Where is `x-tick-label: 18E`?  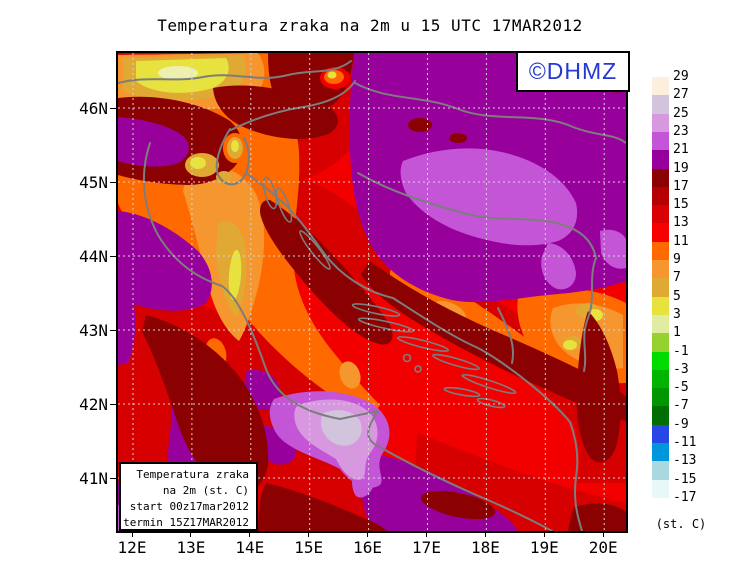 x-tick-label: 18E is located at coordinates (485, 547).